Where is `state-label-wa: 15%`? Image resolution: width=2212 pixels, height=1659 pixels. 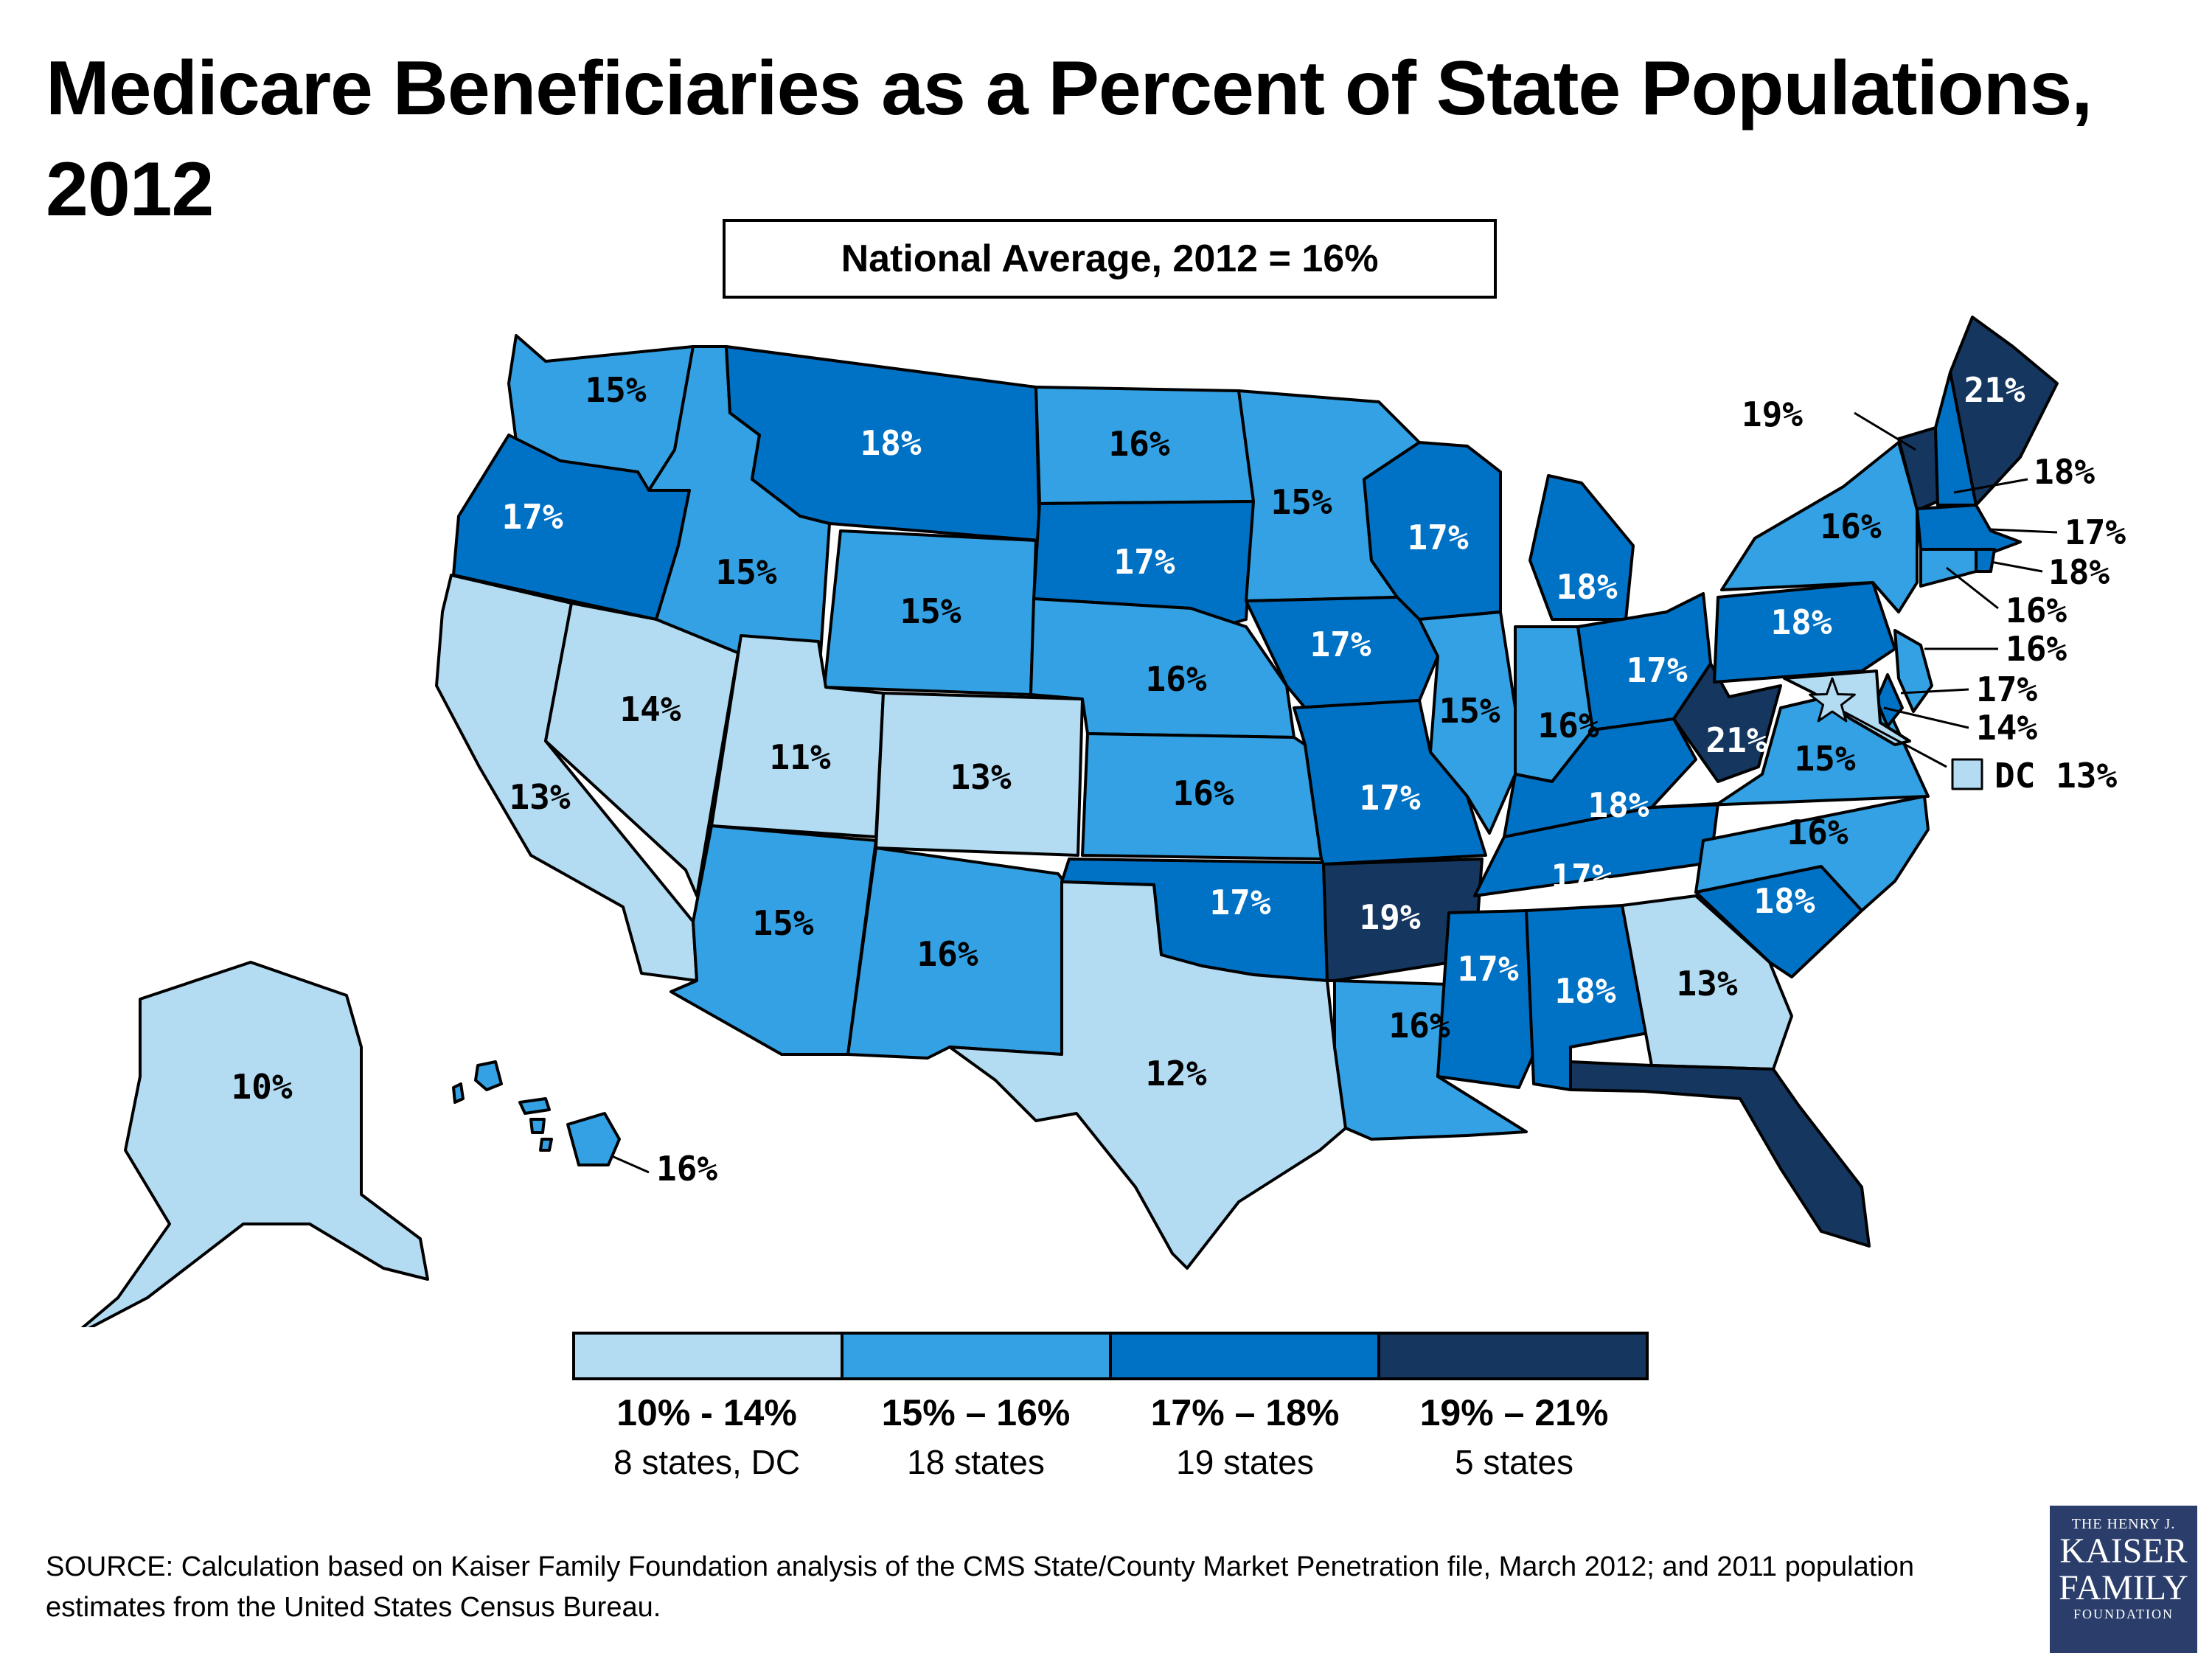
state-label-wa: 15% is located at coordinates (615, 390).